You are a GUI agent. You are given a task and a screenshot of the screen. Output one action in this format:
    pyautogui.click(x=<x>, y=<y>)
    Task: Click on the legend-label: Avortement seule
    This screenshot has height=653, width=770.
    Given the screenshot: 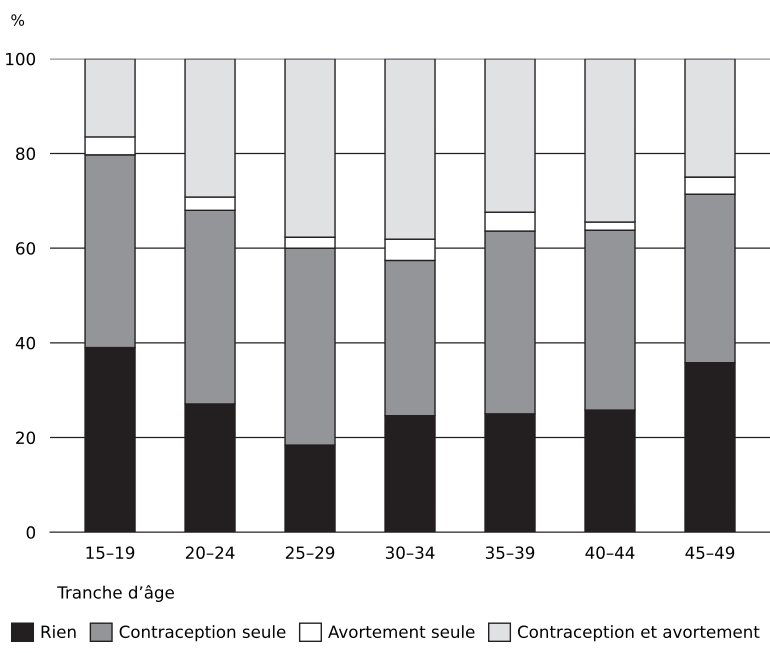 What is the action you would take?
    pyautogui.click(x=401, y=631)
    